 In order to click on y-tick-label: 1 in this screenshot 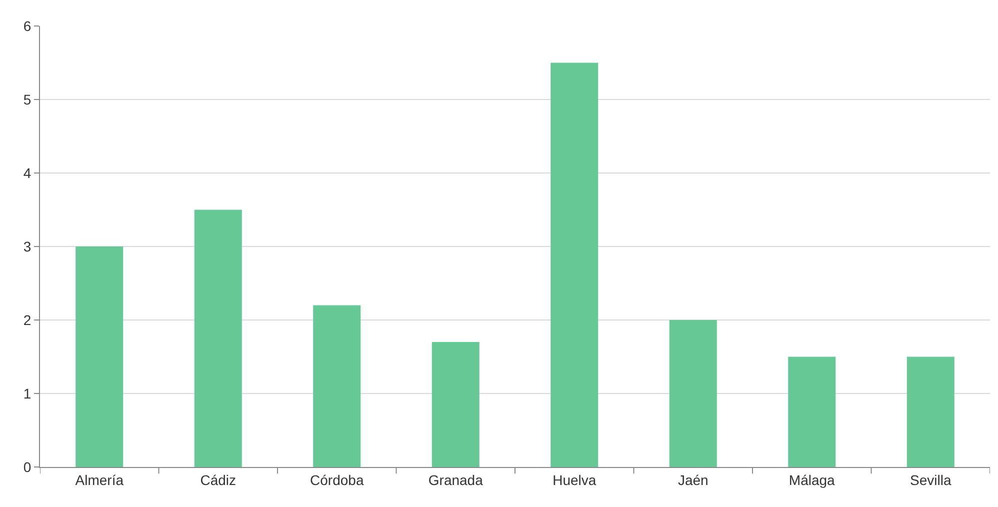, I will do `click(27, 393)`.